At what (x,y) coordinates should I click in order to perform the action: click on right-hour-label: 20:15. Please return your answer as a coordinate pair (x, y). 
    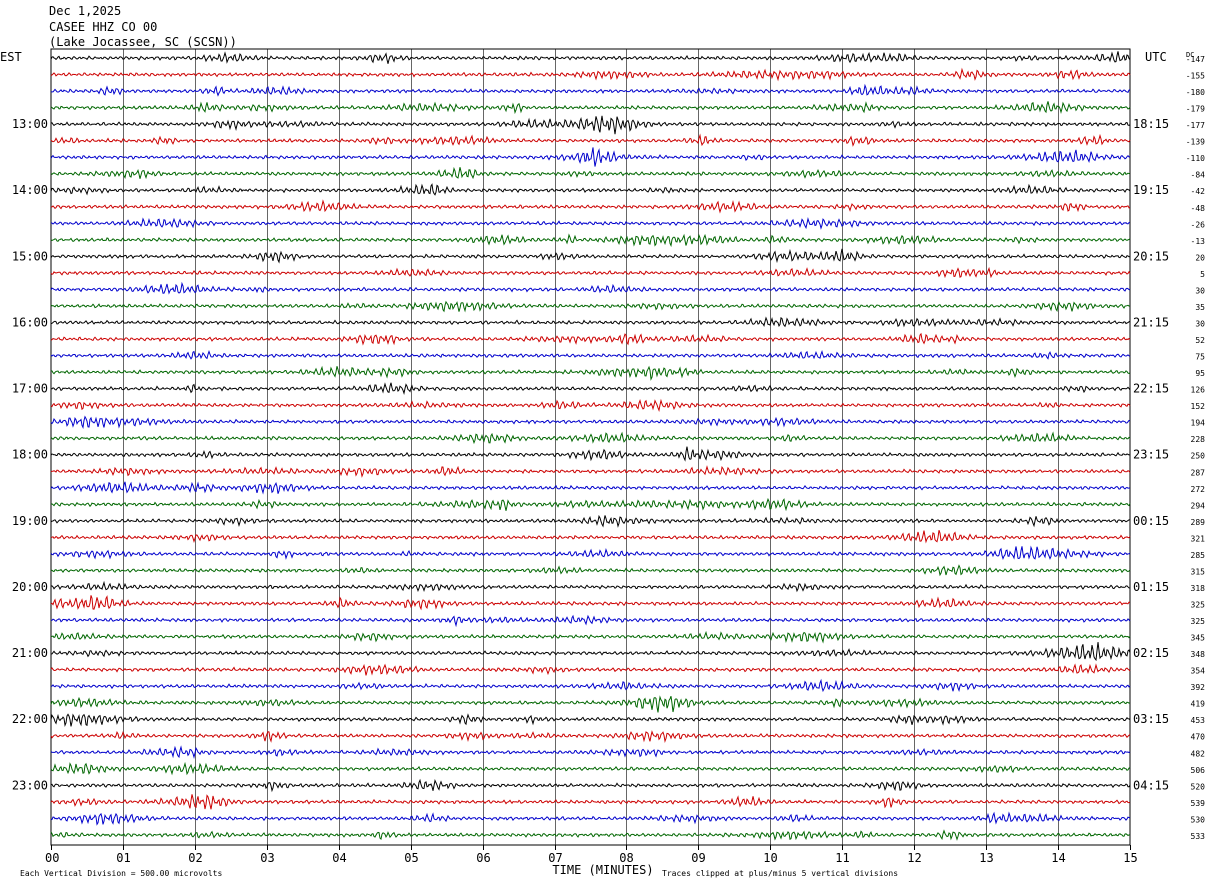
    Looking at the image, I should click on (1151, 256).